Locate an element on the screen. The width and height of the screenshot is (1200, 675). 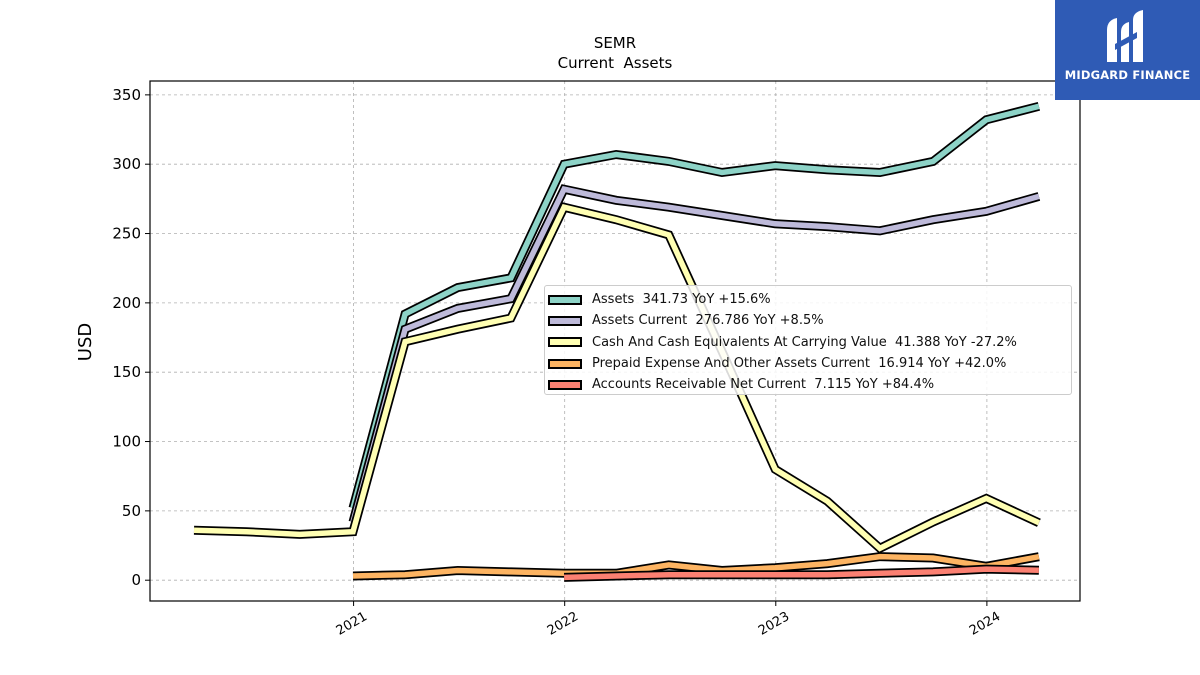
y-axis-ticks: 0 50 100 150 200 250 300 350 is located at coordinates (131, 337).